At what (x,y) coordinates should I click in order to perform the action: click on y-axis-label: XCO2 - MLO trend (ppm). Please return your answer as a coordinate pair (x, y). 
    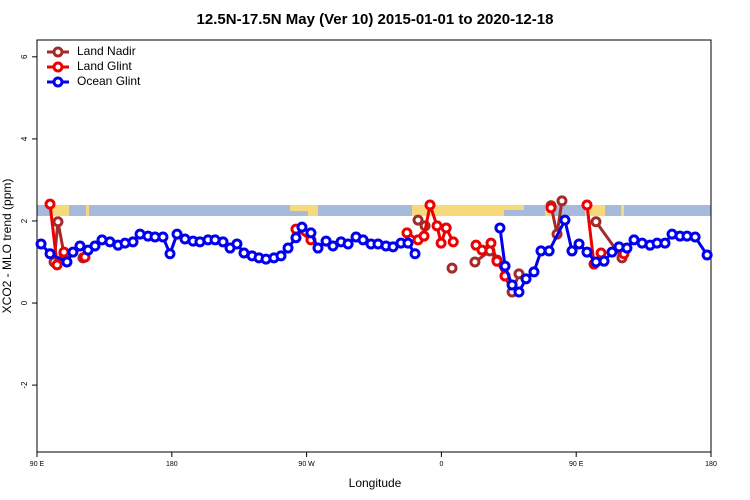
    Looking at the image, I should click on (7, 246).